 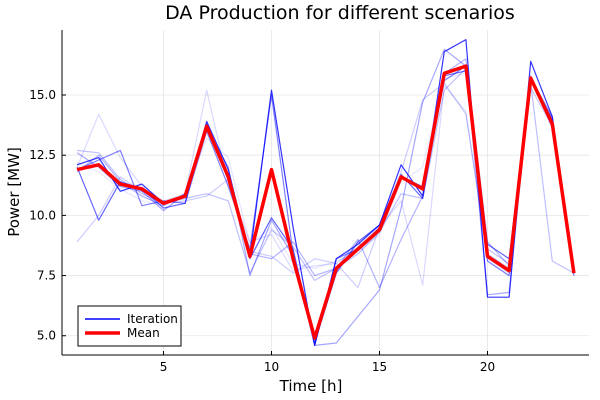 What do you see at coordinates (311, 386) in the screenshot?
I see `x-axis-label: Time [h]` at bounding box center [311, 386].